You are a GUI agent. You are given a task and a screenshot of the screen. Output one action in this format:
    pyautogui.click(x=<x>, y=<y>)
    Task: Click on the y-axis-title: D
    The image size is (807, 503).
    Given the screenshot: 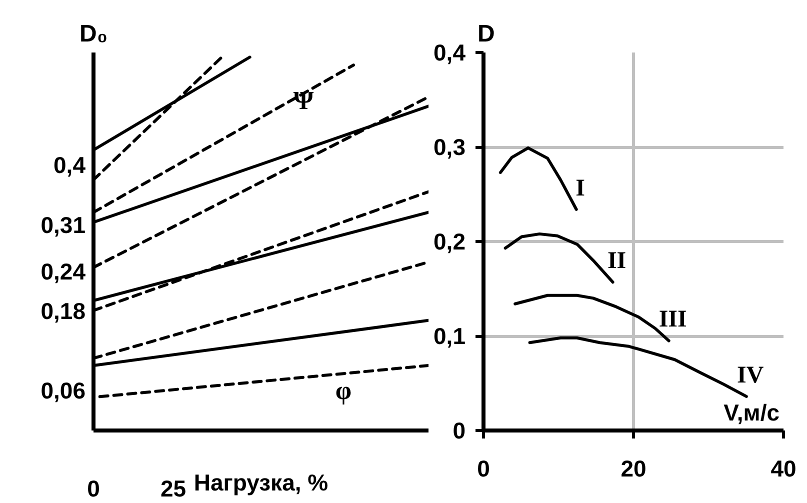 What is the action you would take?
    pyautogui.click(x=486, y=34)
    